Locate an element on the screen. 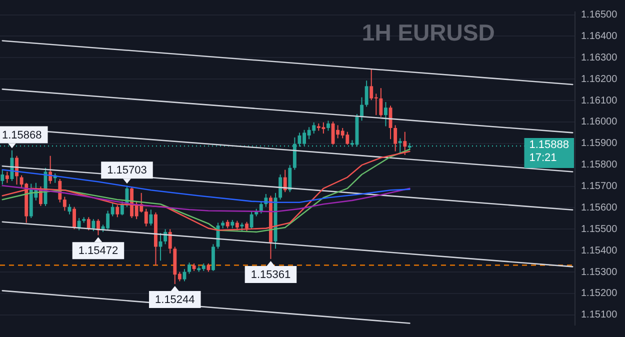 The width and height of the screenshot is (625, 337). y-tick-label: 1.15700 is located at coordinates (599, 186).